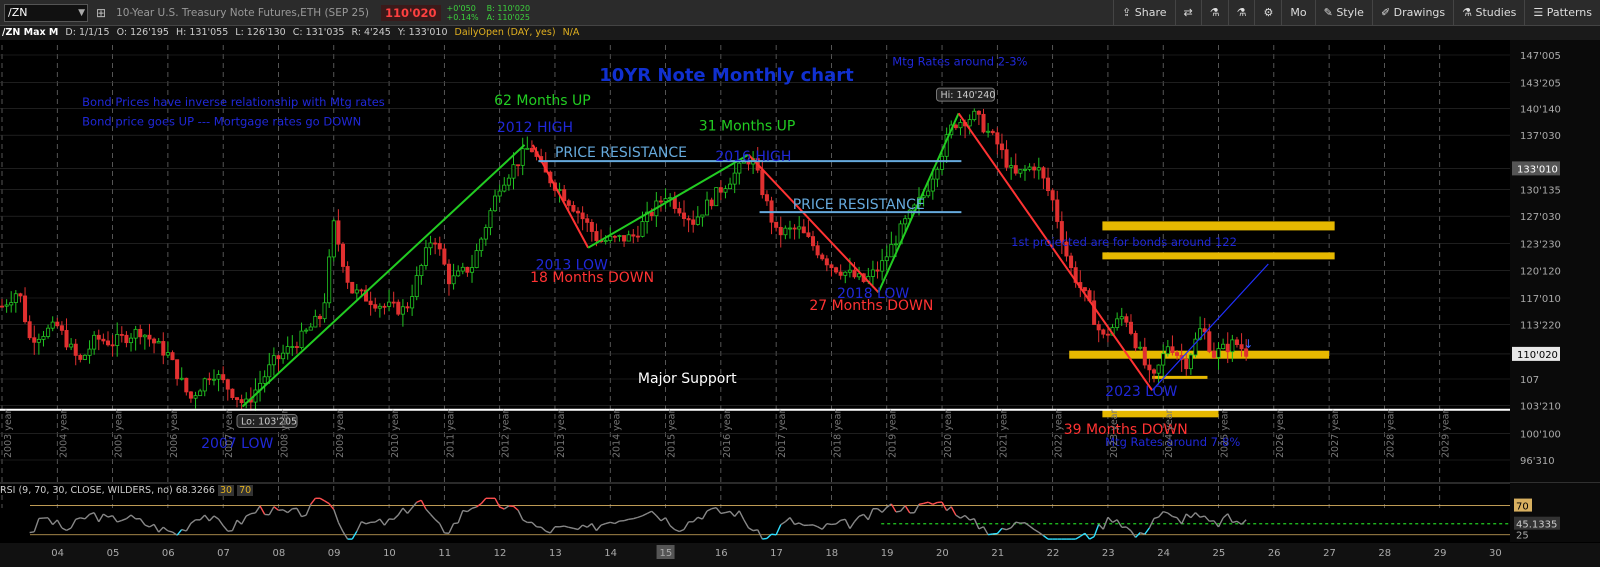  Describe the element at coordinates (1523, 505) in the screenshot. I see `rsi-70-tag` at that location.